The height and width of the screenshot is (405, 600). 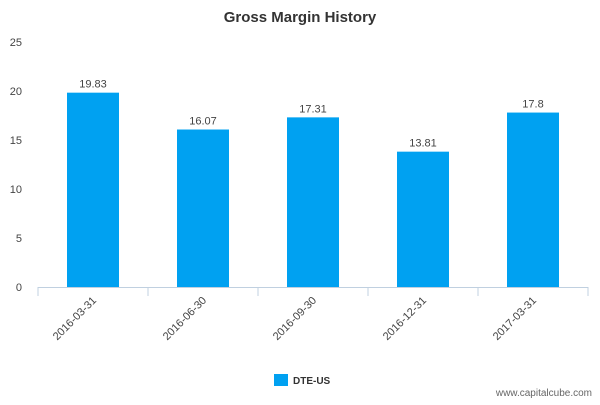 I want to click on x-tick-label-2016-03-31: 2016-03-31, so click(x=75, y=319).